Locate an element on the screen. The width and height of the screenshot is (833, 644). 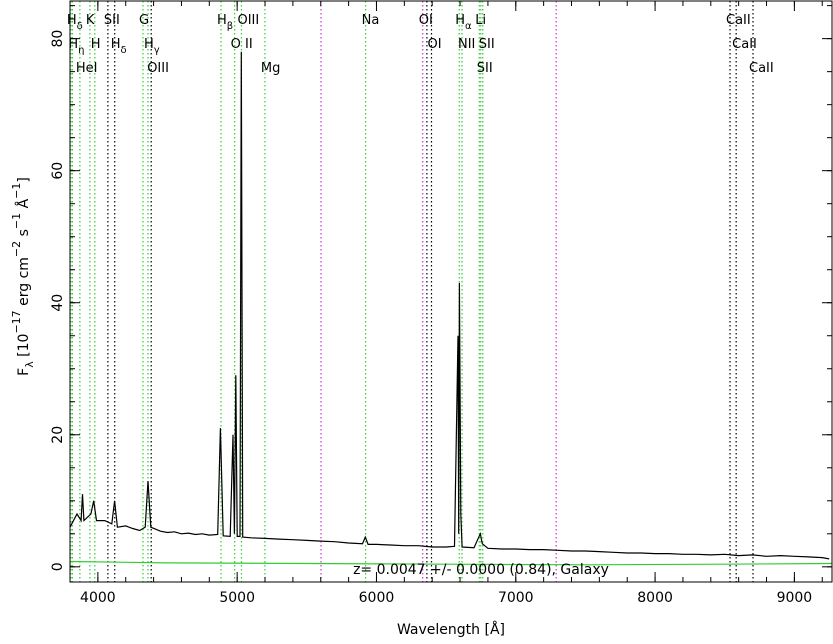
line-label-sub: η is located at coordinates (81, 50).